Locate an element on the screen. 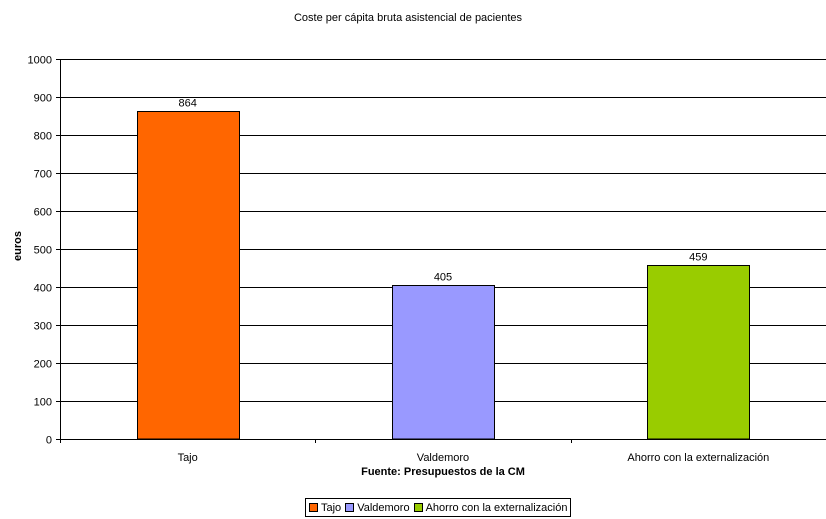  legend-label-tajo: Tajo is located at coordinates (331, 507).